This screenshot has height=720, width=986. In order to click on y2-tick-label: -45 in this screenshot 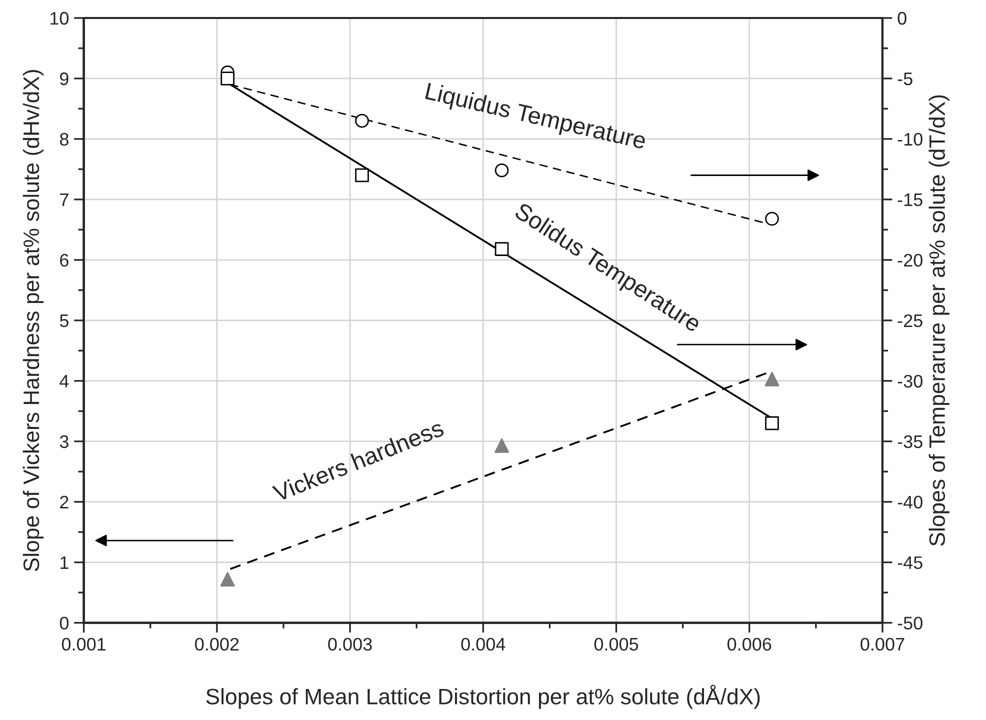, I will do `click(910, 563)`.